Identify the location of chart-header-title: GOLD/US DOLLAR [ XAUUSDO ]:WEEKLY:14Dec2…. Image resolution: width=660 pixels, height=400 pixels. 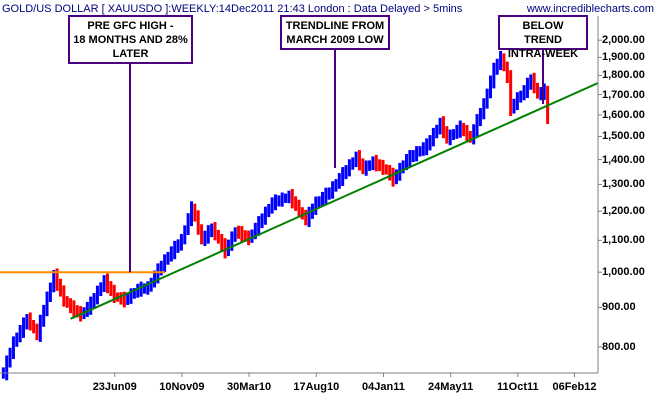
(232, 9).